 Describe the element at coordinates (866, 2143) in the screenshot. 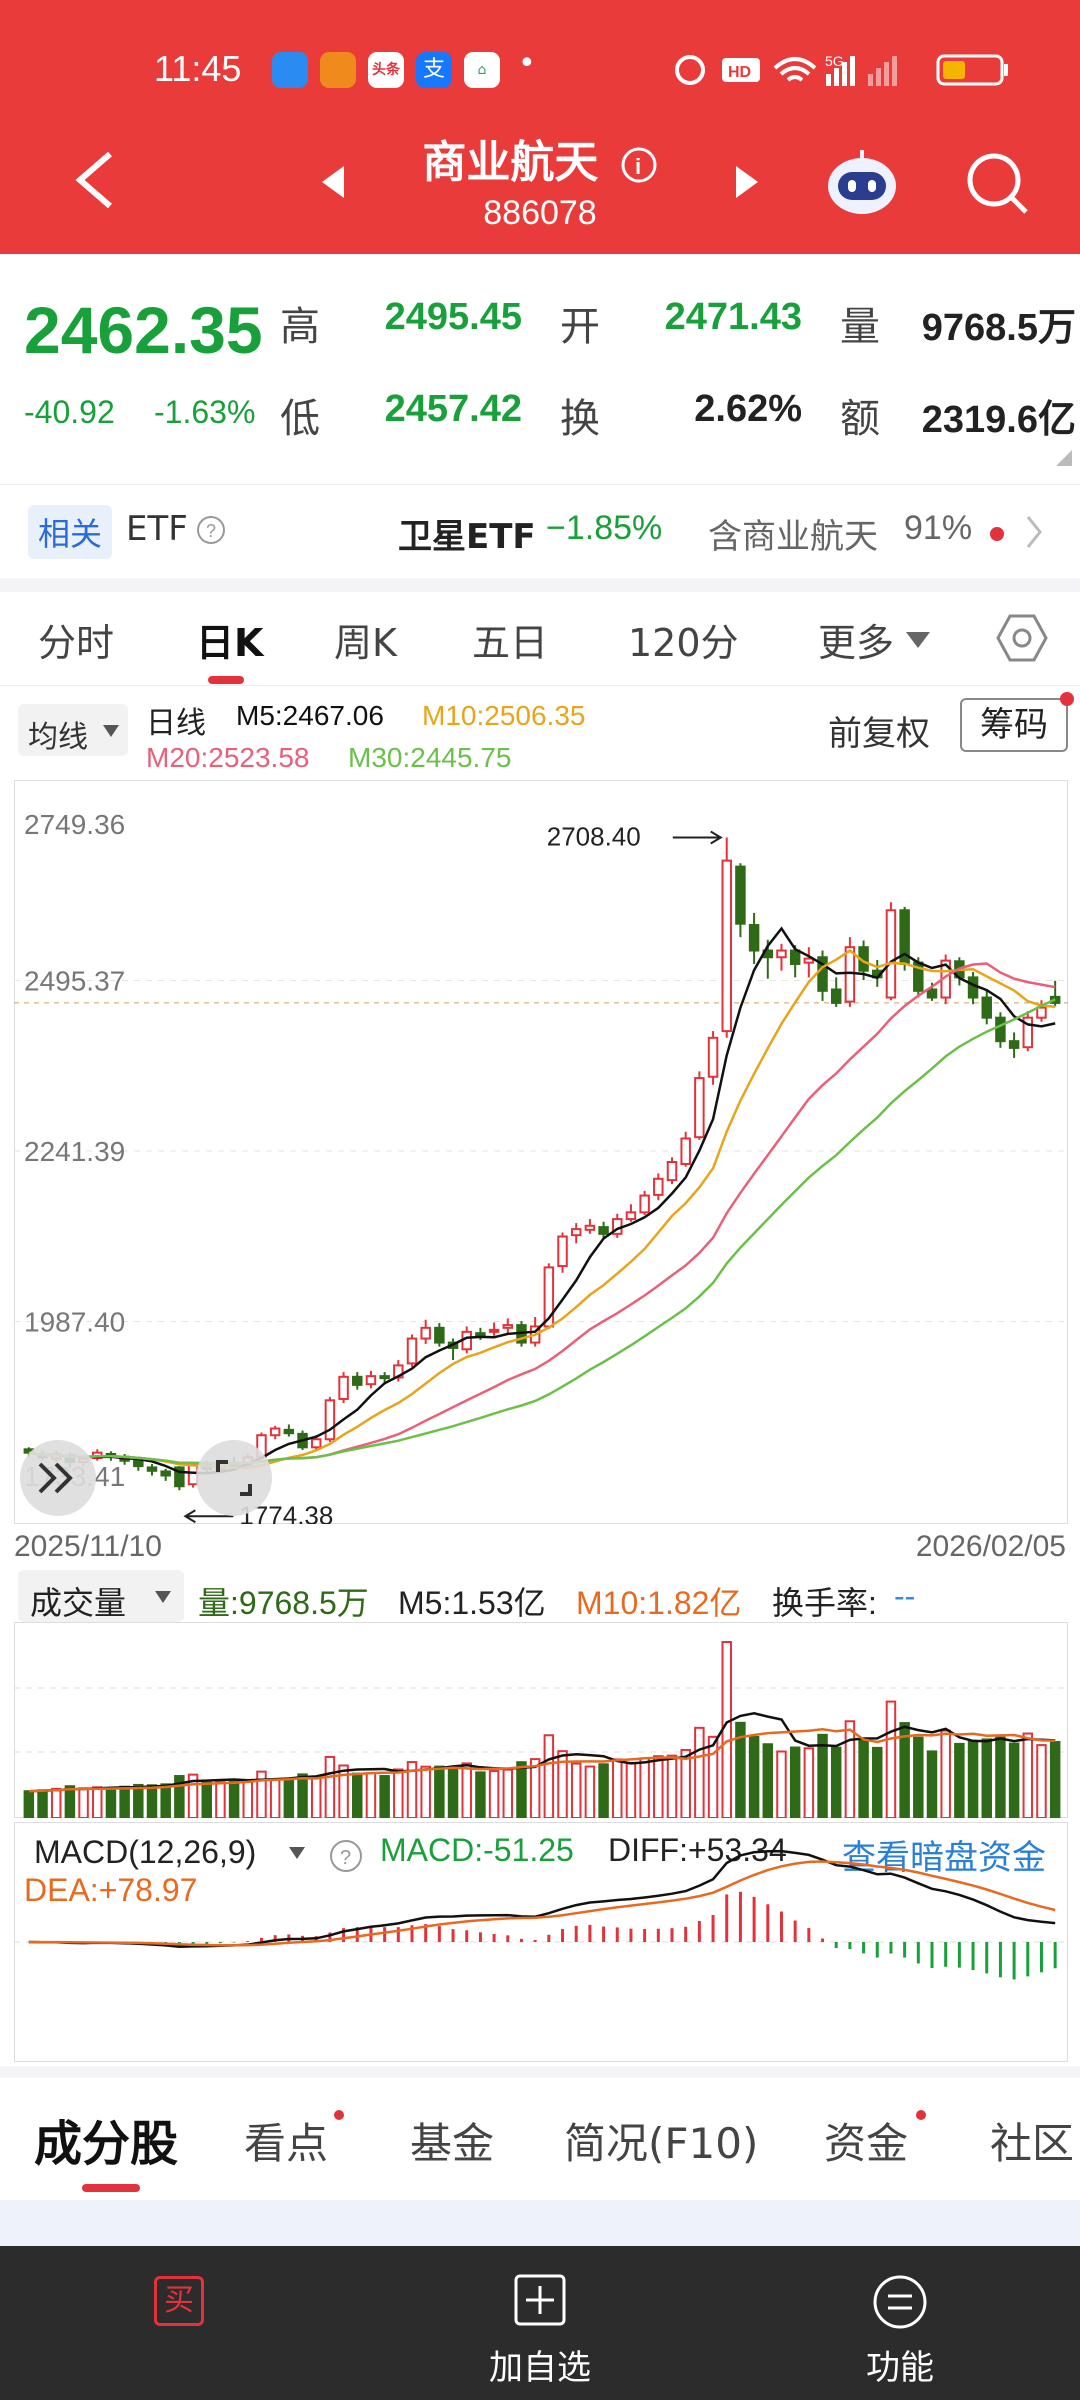

I see `tab-capital: 资金` at that location.